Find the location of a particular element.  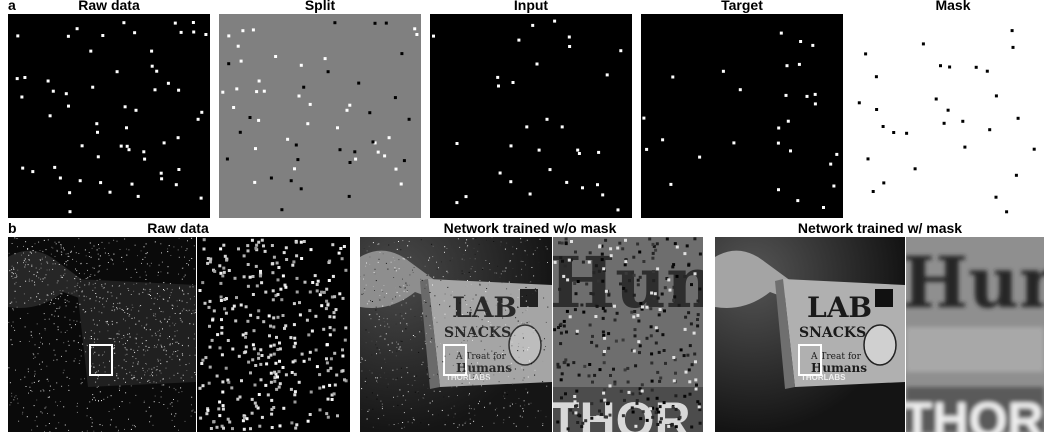

roi-box is located at coordinates (455, 360).